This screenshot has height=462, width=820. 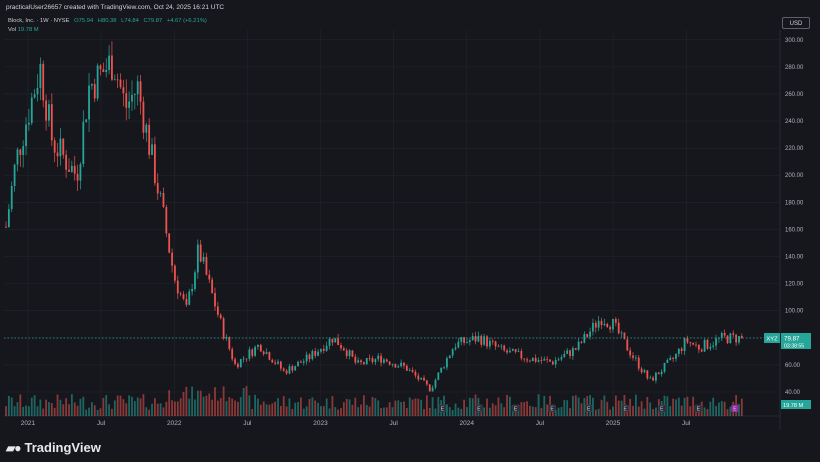 I want to click on change-value: +4.67 (+6.21%), so click(x=186, y=21).